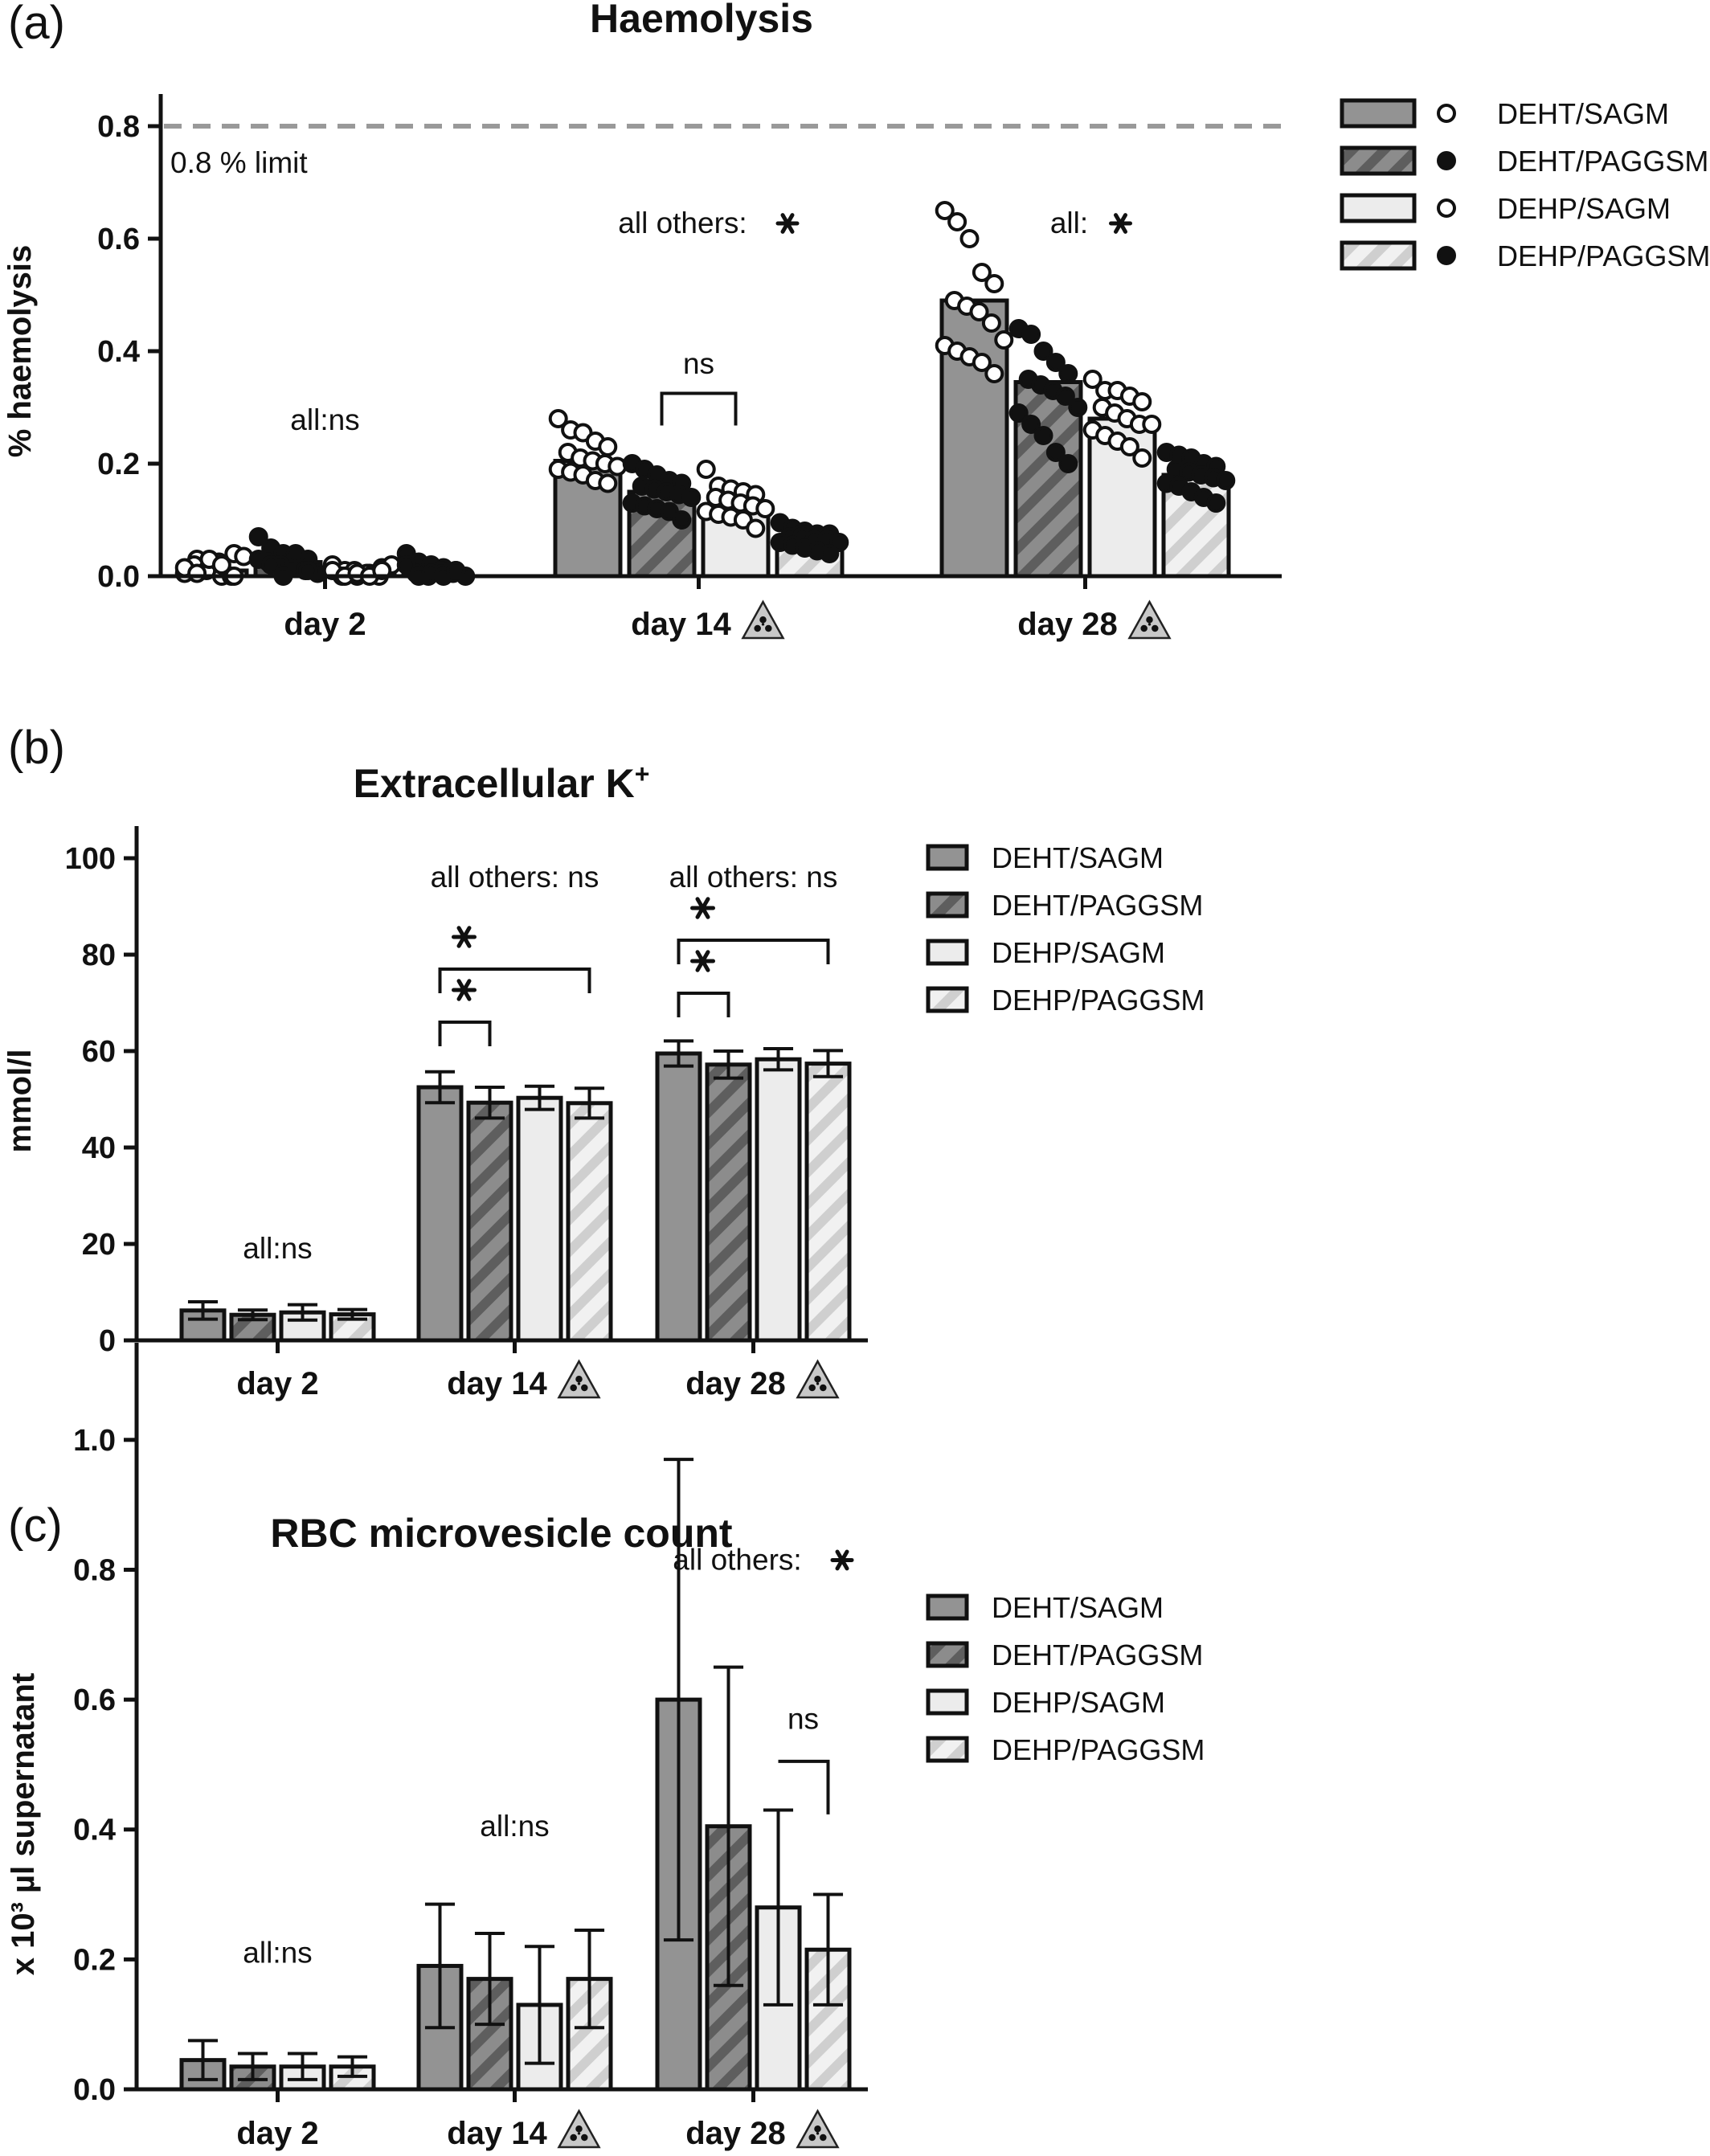 This screenshot has width=1710, height=2156. I want to click on legend: DEHT/SAGM DEHT/PAGGSM DEHP/SAGM DEHP/PAGGSM, so click(1065, 929).